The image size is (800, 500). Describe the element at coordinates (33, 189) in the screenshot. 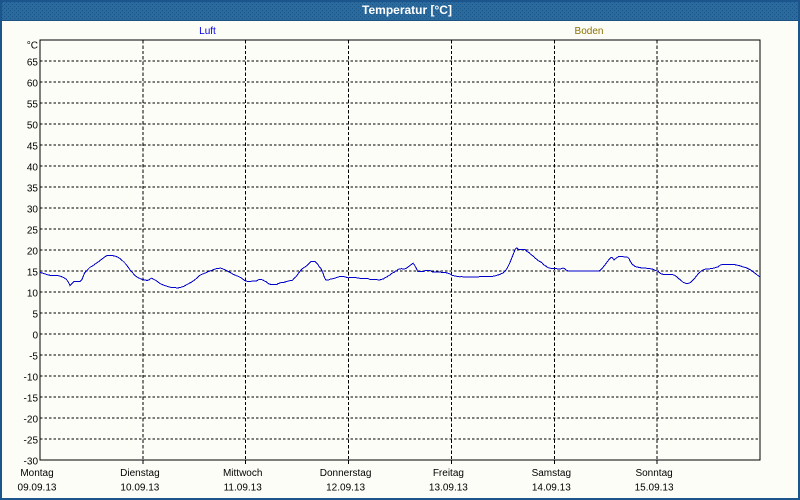

I see `svg-text: 35` at that location.